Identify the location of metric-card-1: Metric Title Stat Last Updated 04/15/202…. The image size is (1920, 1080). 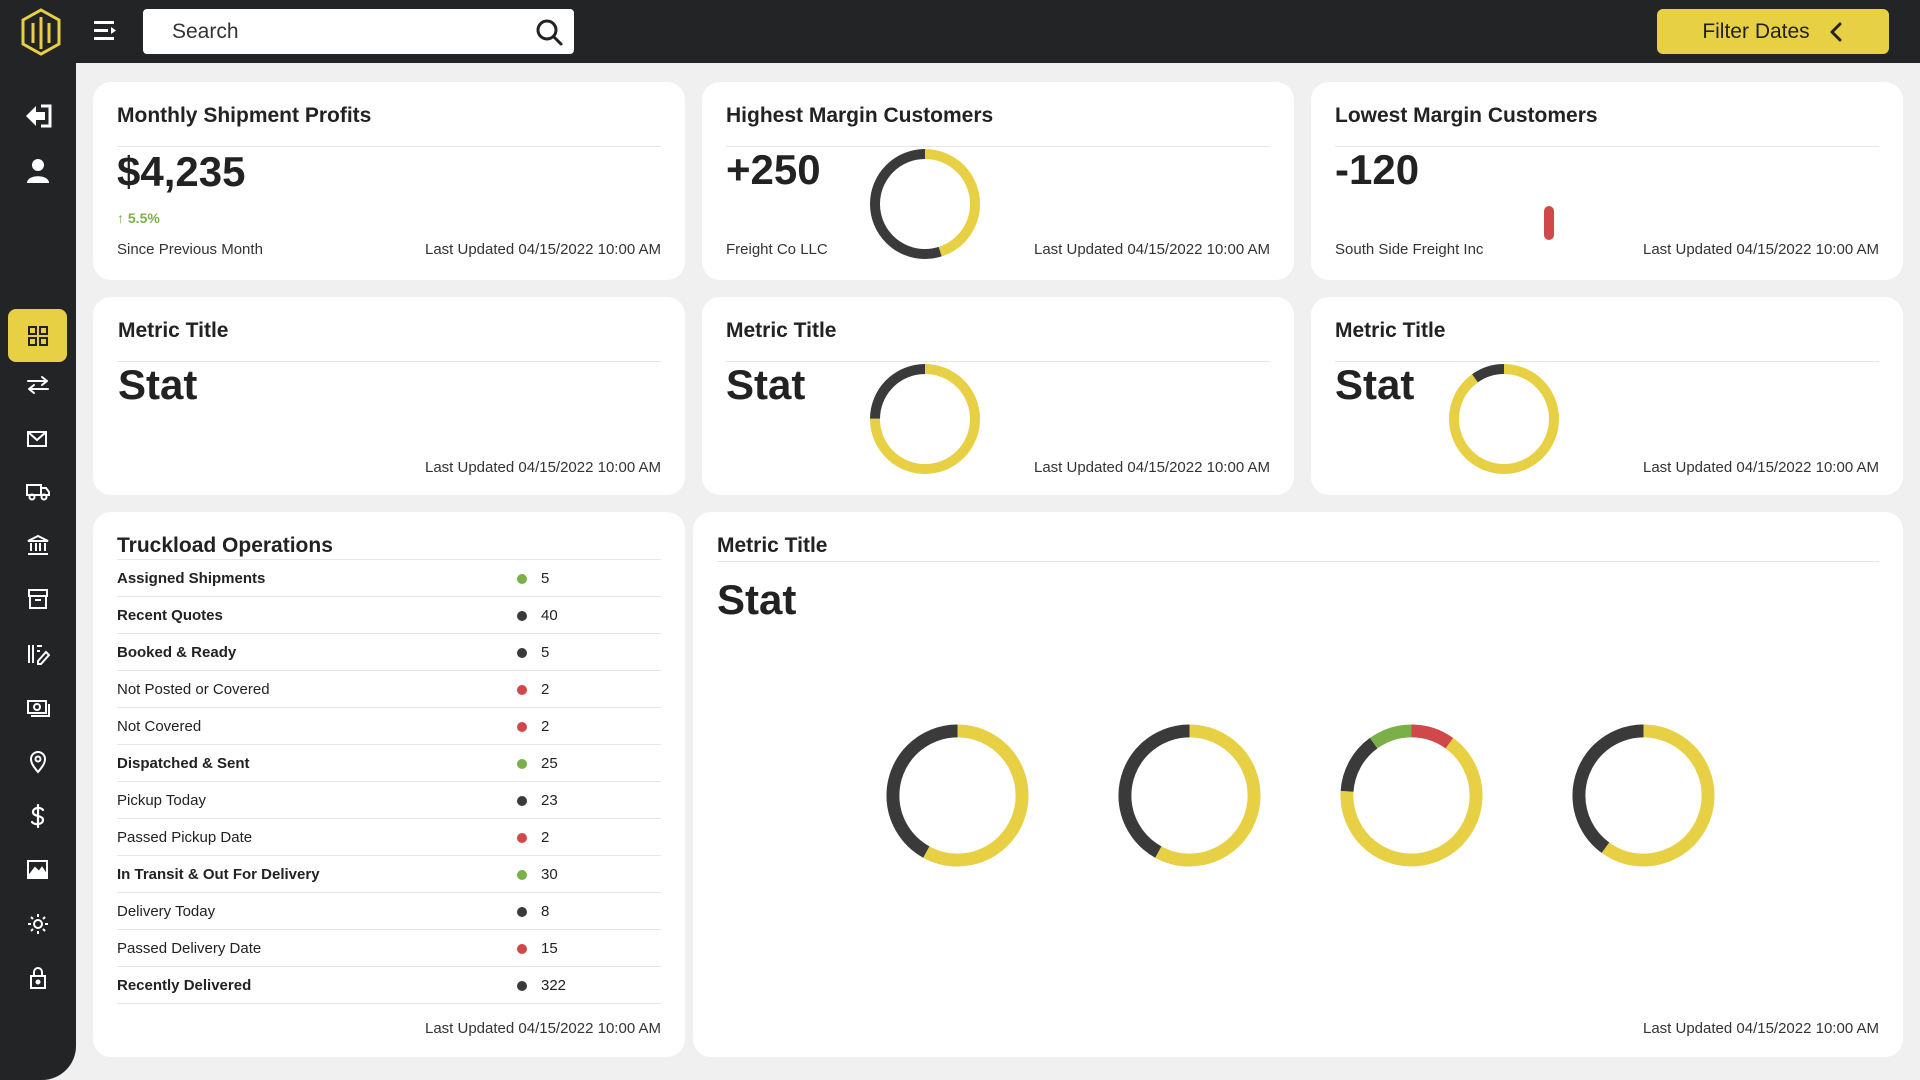
(389, 396).